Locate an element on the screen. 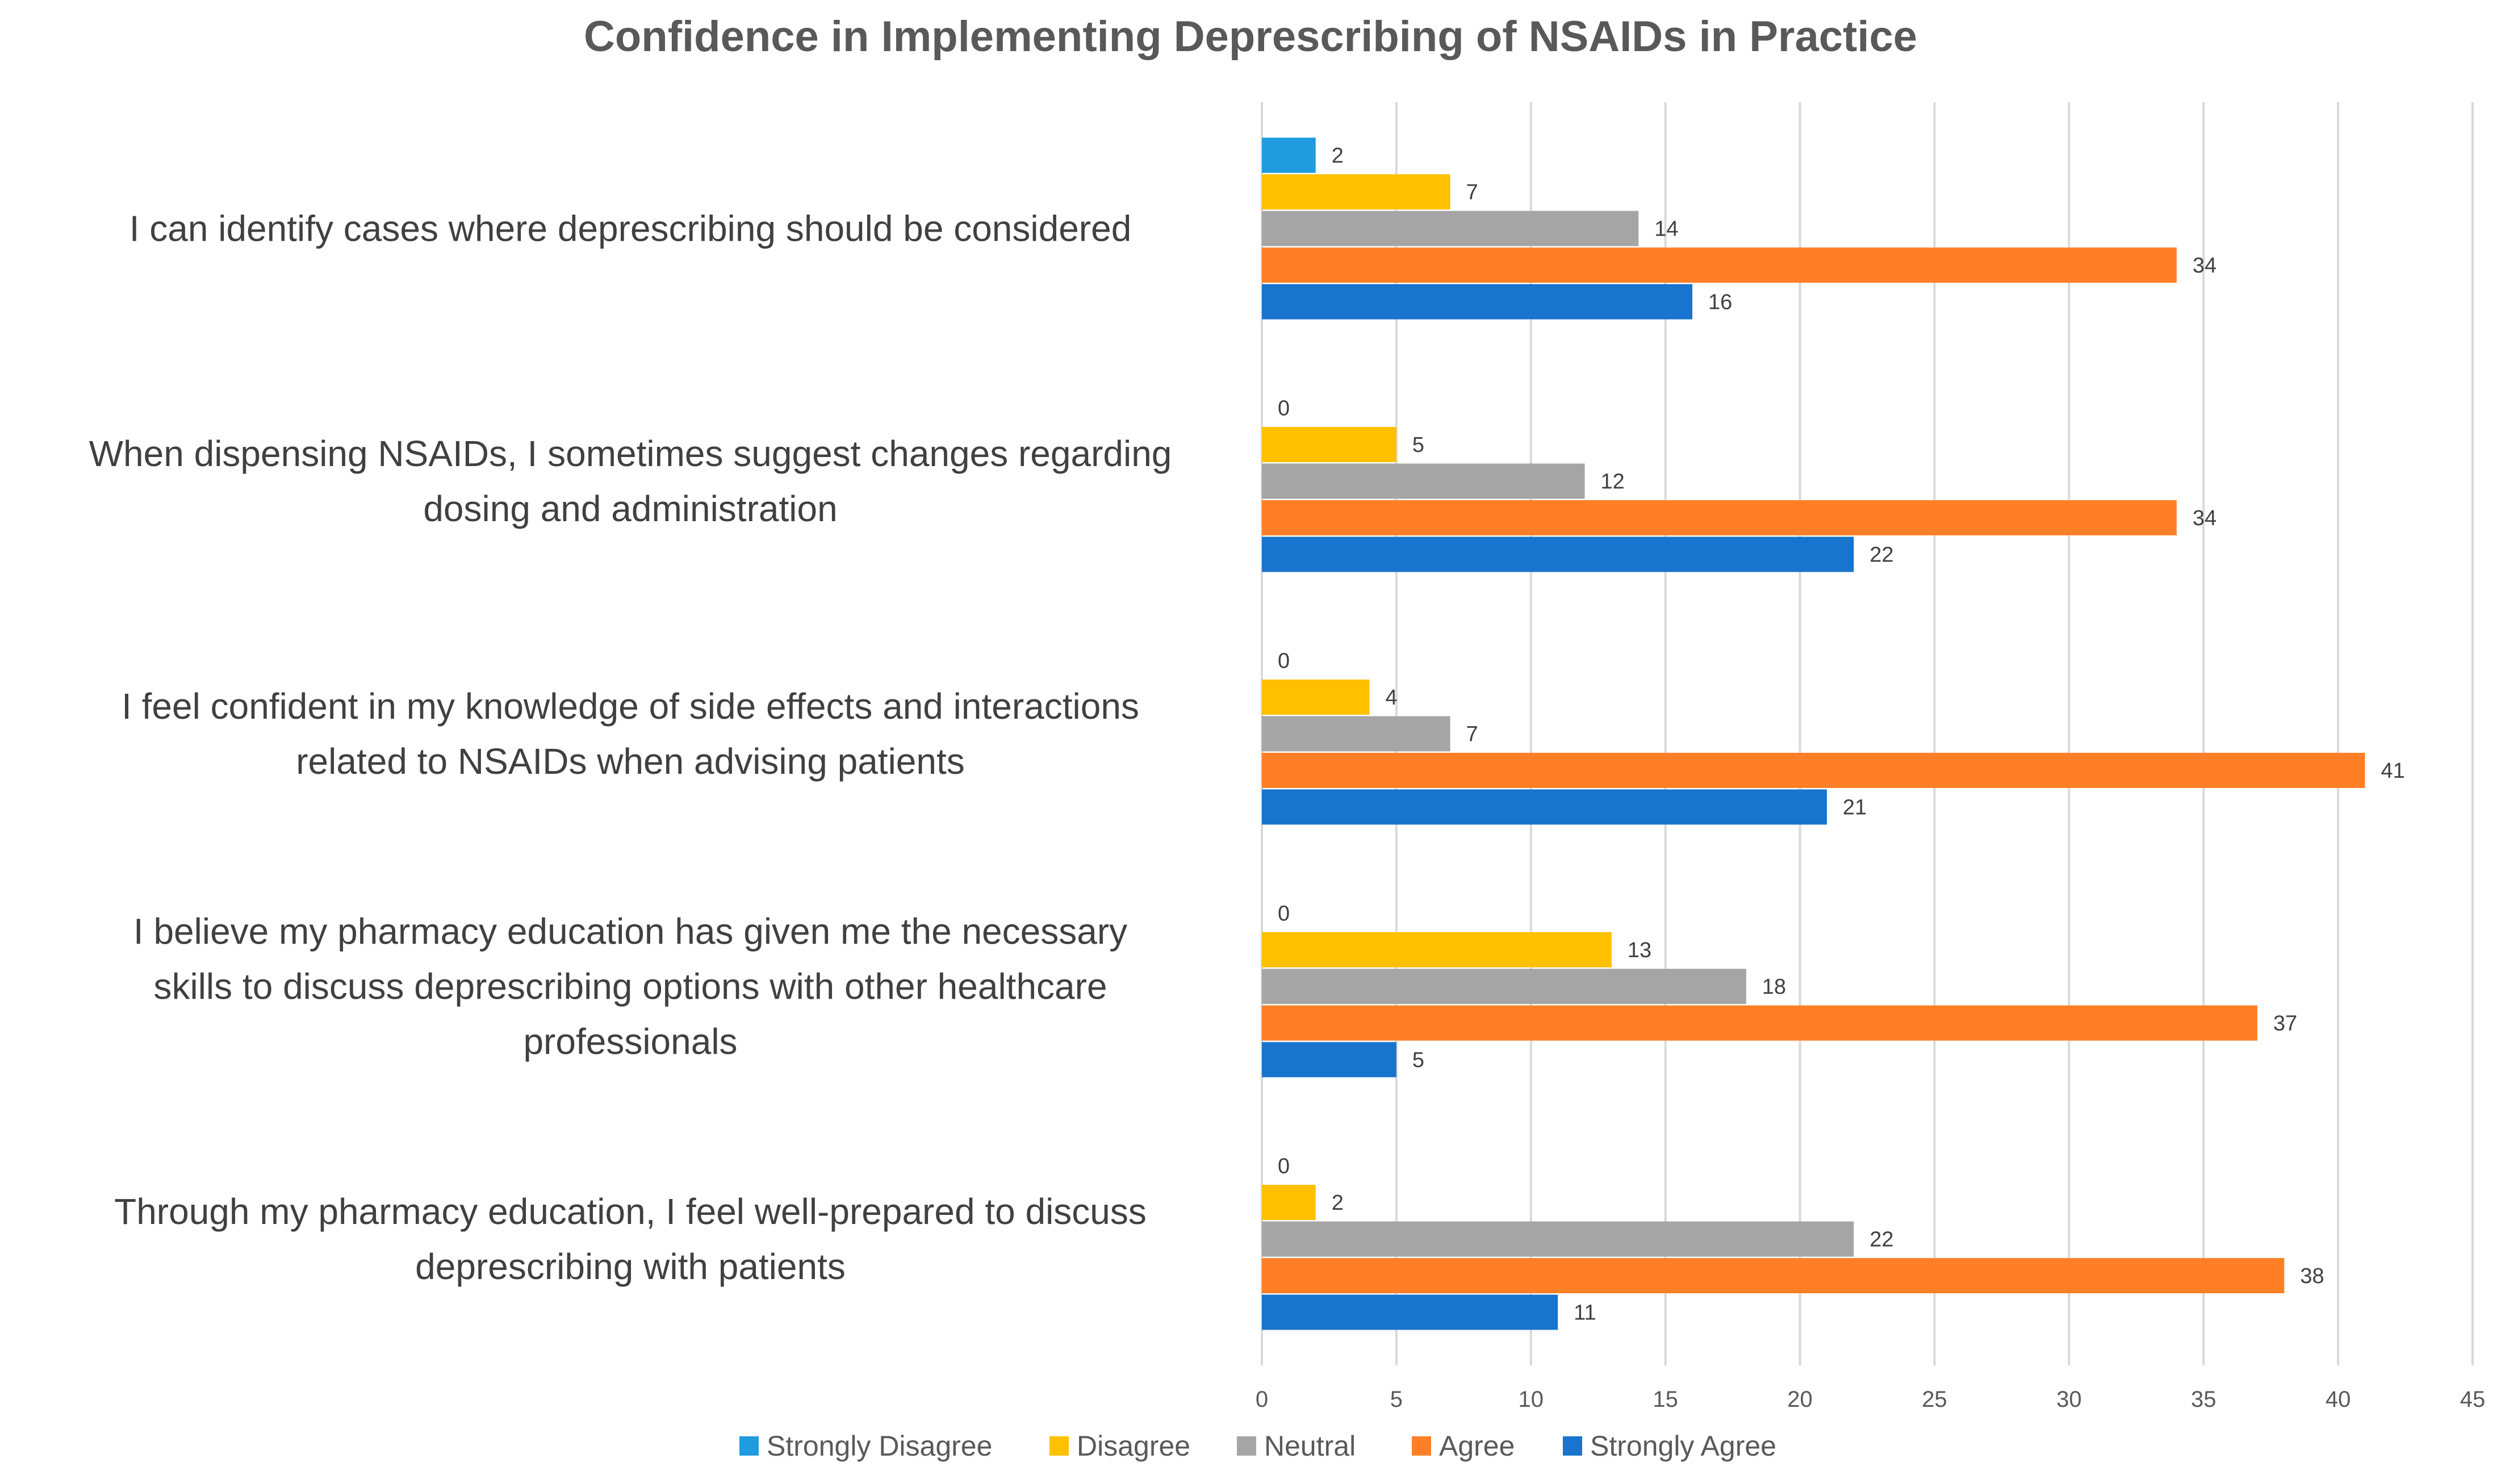  data-label: 11 is located at coordinates (1585, 1313).